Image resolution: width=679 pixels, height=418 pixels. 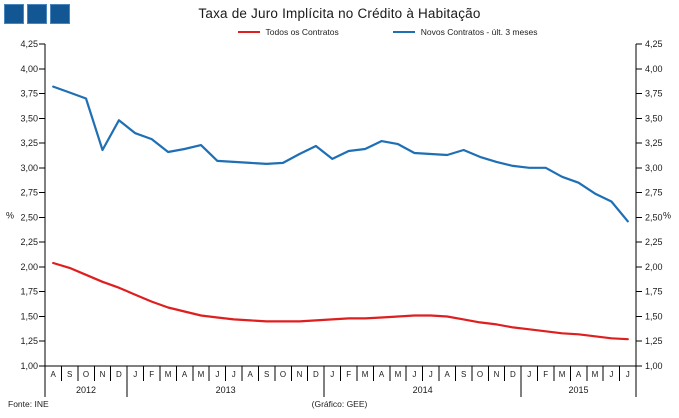 What do you see at coordinates (226, 390) in the screenshot?
I see `year-label: 2013` at bounding box center [226, 390].